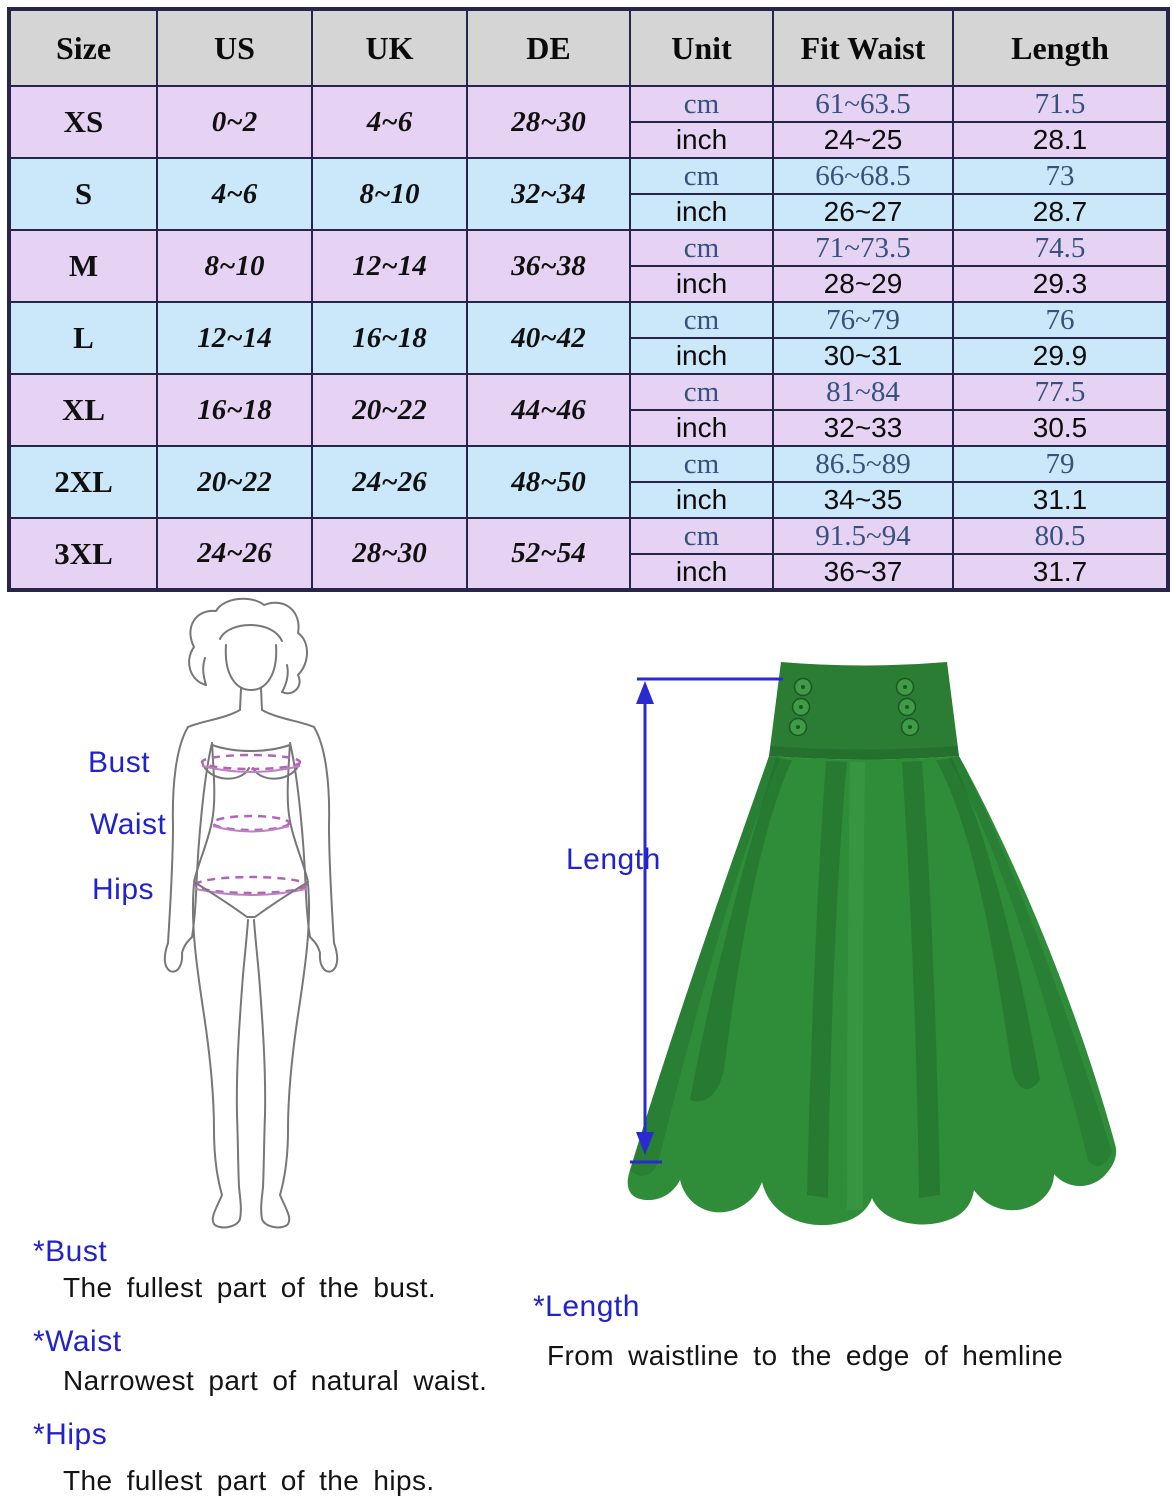 The height and width of the screenshot is (1500, 1173). What do you see at coordinates (251, 769) in the screenshot?
I see `bust-measure-underline` at bounding box center [251, 769].